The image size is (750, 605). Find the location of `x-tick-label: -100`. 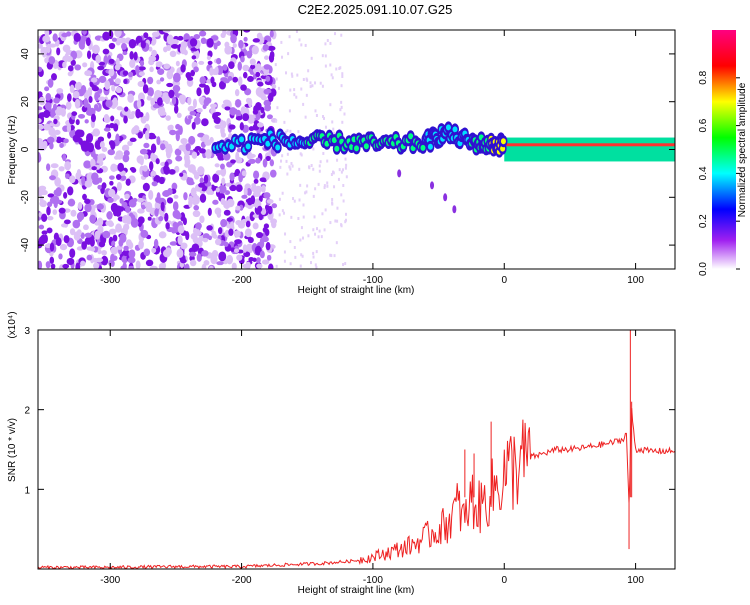

x-tick-label: -100 is located at coordinates (373, 580).